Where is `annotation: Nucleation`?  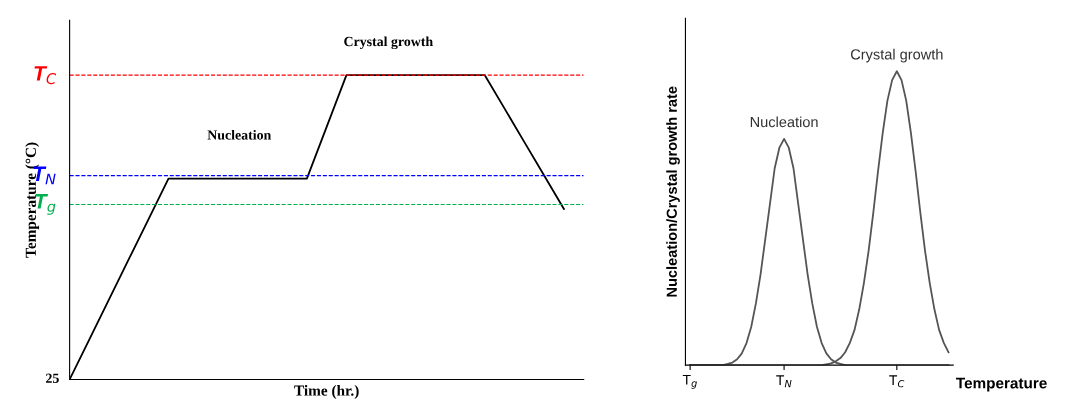
annotation: Nucleation is located at coordinates (239, 134).